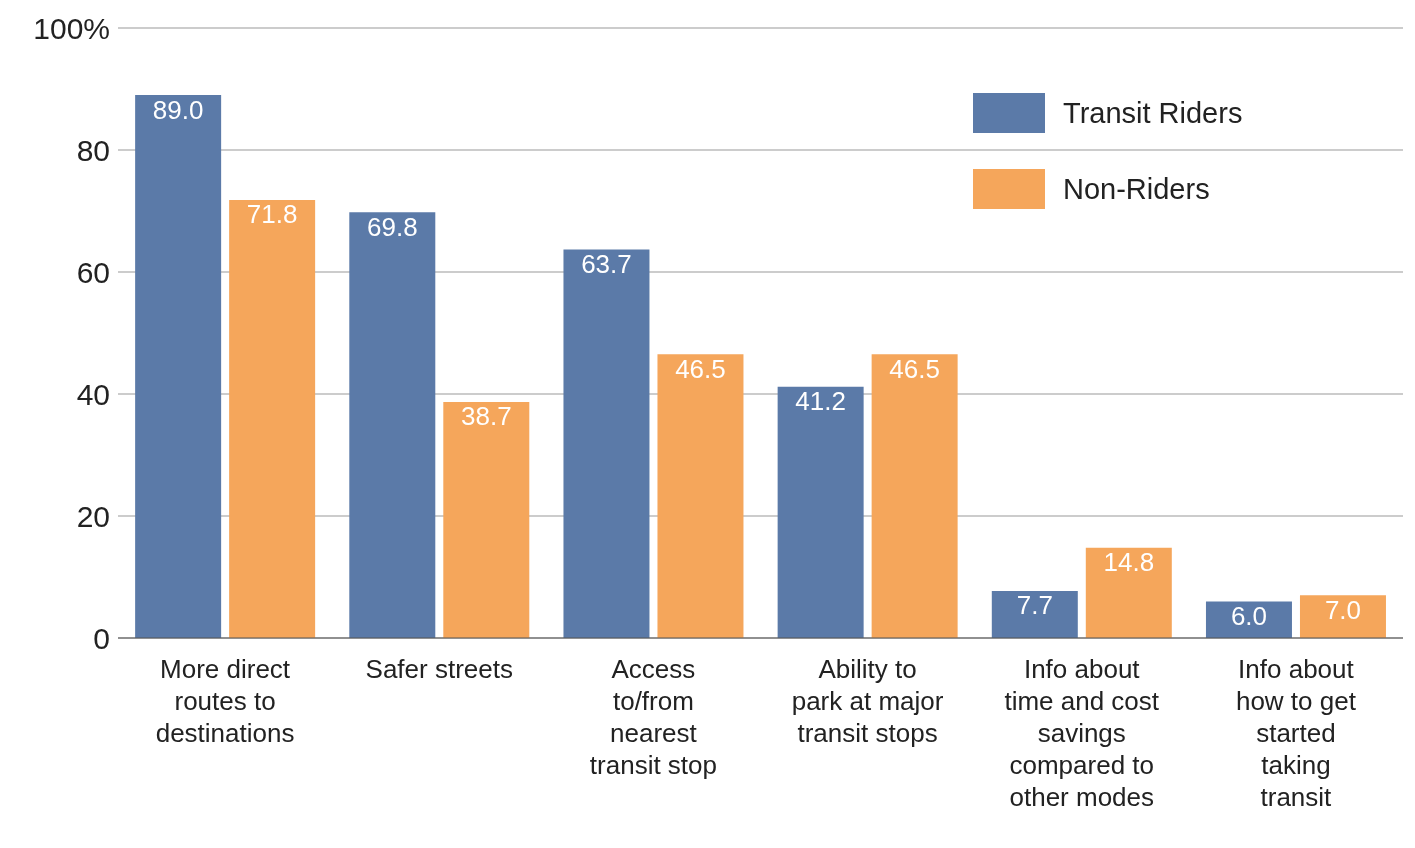 This screenshot has height=848, width=1415. Describe the element at coordinates (178, 109) in the screenshot. I see `data-label: 89.0` at that location.